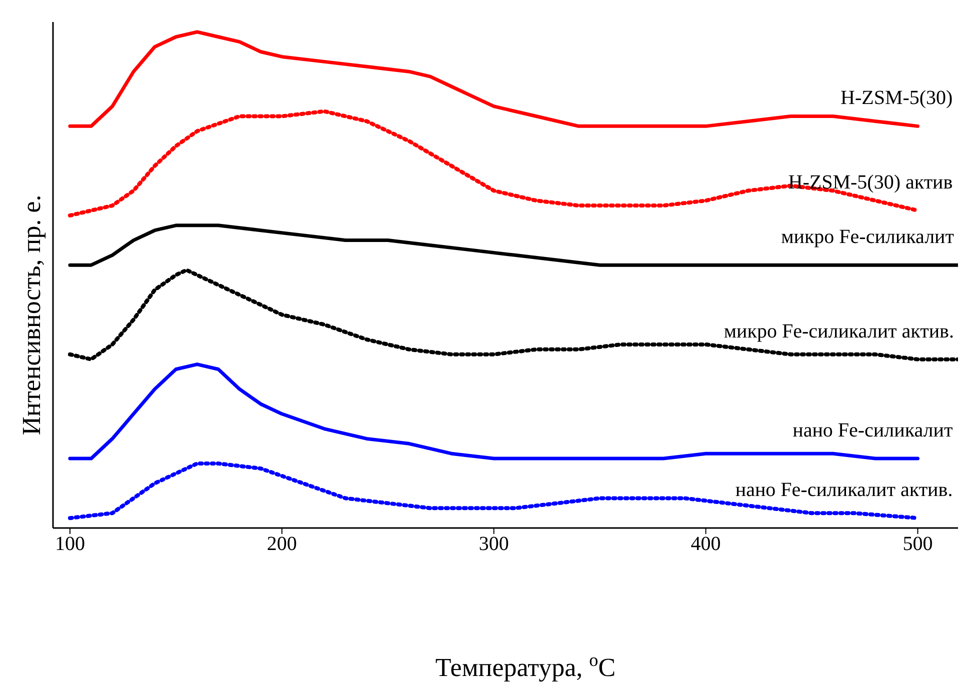  I want to click on y-axis-title: Интенсивность, пр. е., so click(31, 315).